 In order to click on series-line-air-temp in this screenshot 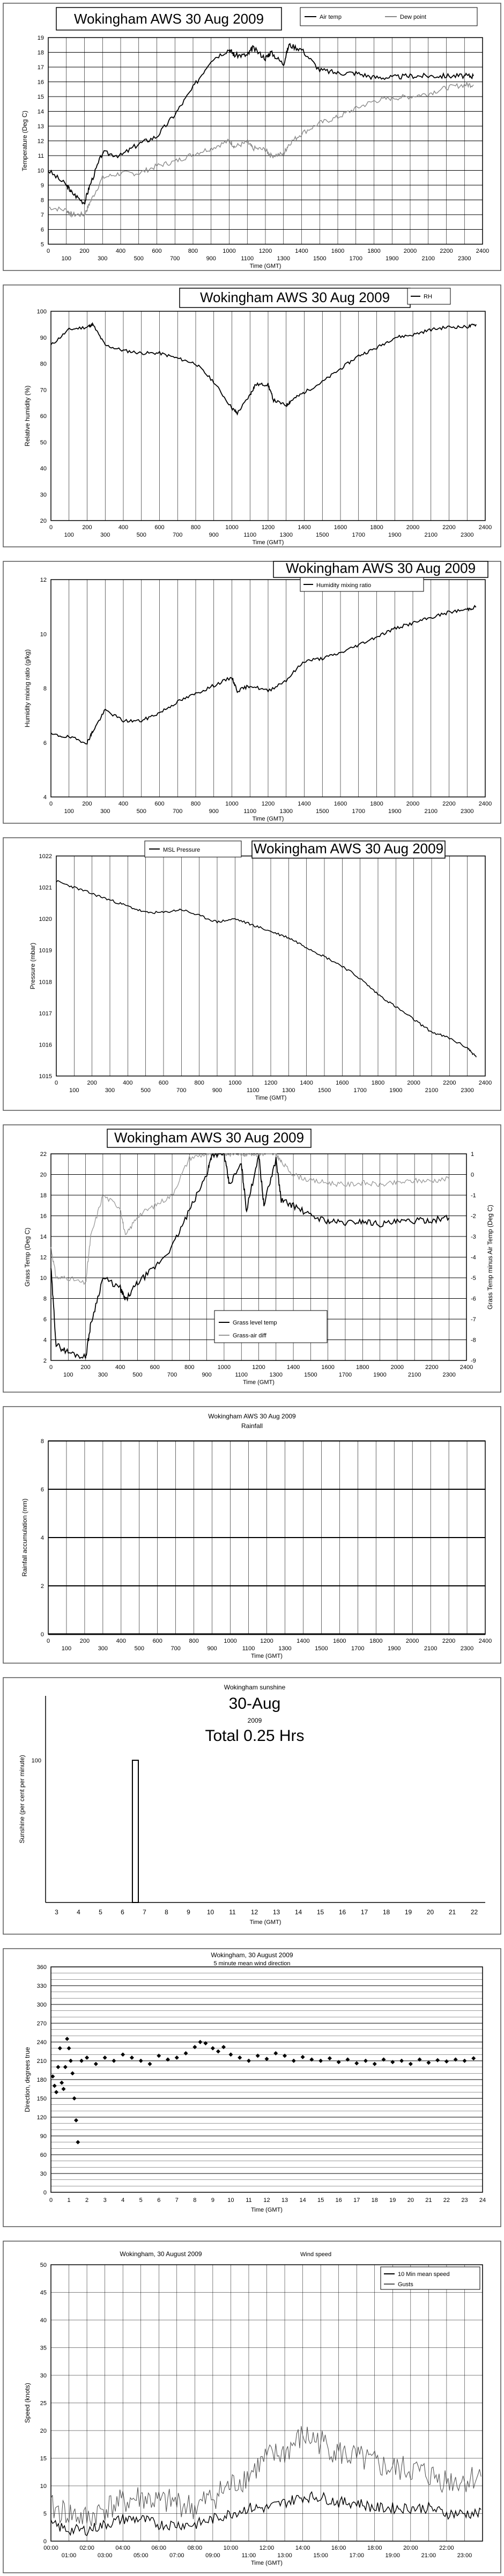, I will do `click(261, 124)`.